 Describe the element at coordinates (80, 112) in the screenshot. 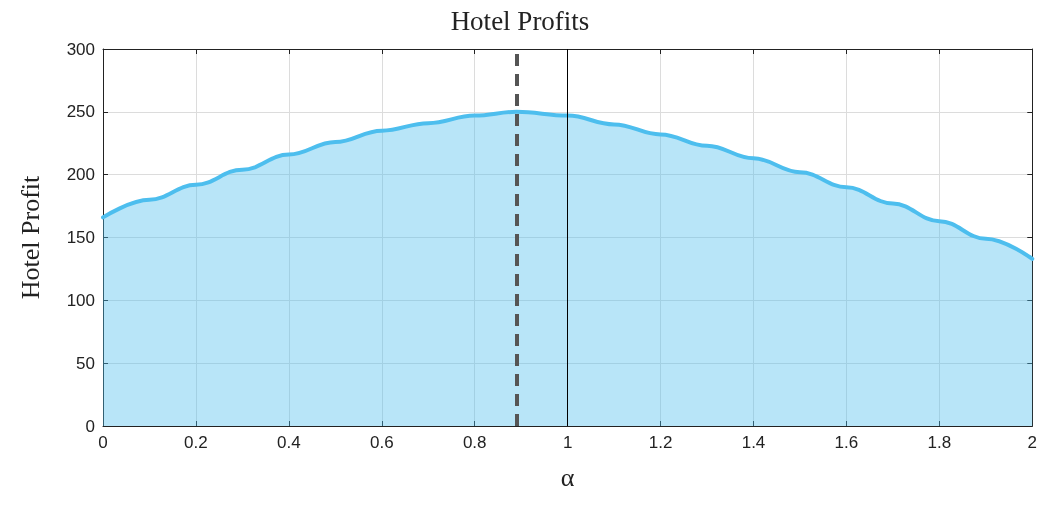

I see `y-tick-label: 250` at that location.